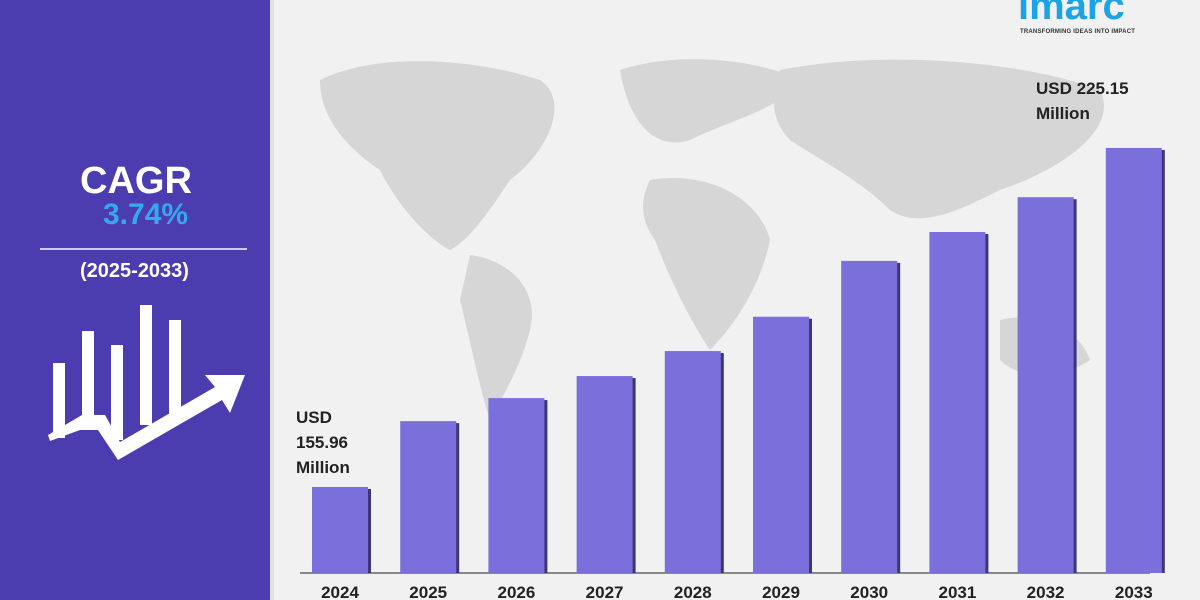 The image size is (1200, 600). What do you see at coordinates (134, 271) in the screenshot?
I see `forecast-period: (2025-2033)` at bounding box center [134, 271].